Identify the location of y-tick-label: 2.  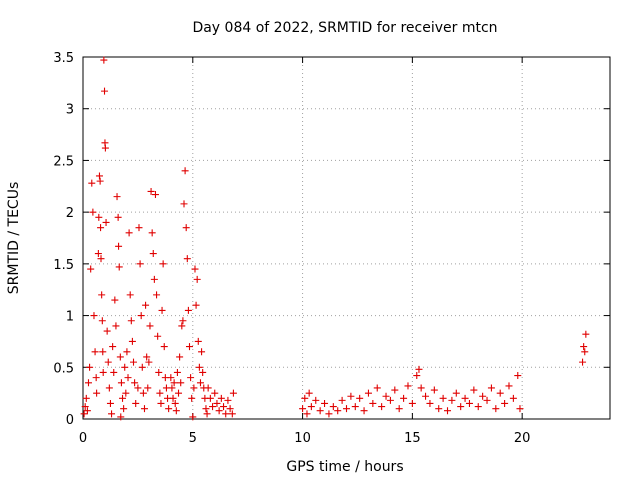
(70, 213).